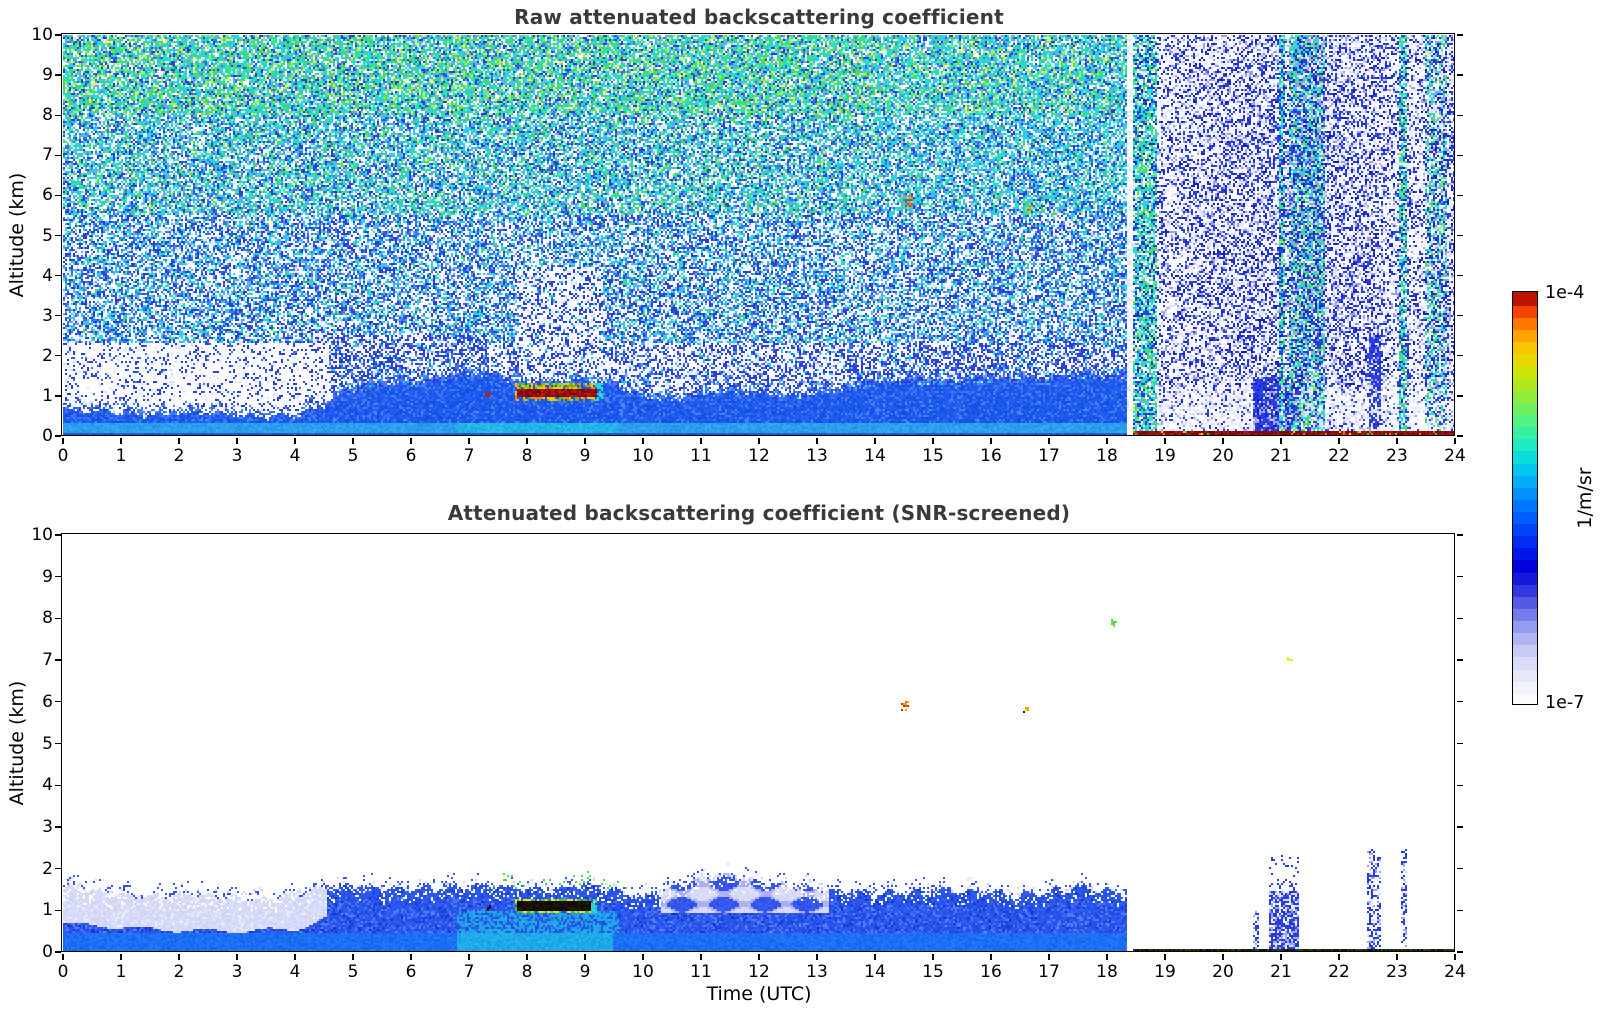 The height and width of the screenshot is (1020, 1606). Describe the element at coordinates (1223, 972) in the screenshot. I see `x-tick-label: 20` at that location.